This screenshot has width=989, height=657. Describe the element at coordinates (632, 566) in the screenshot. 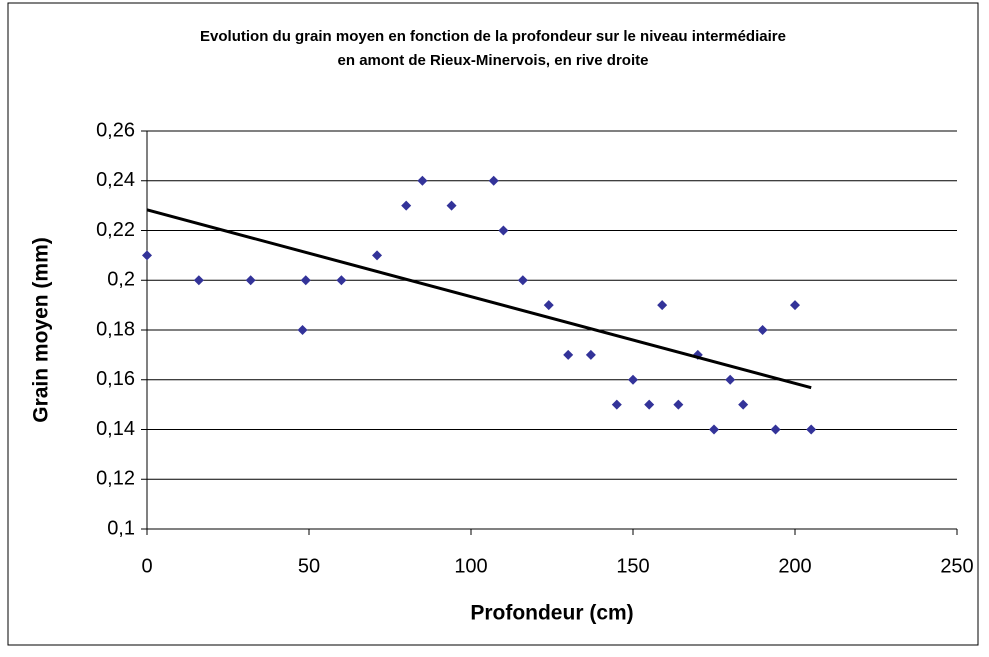

I see `x-tick-label: 150` at that location.